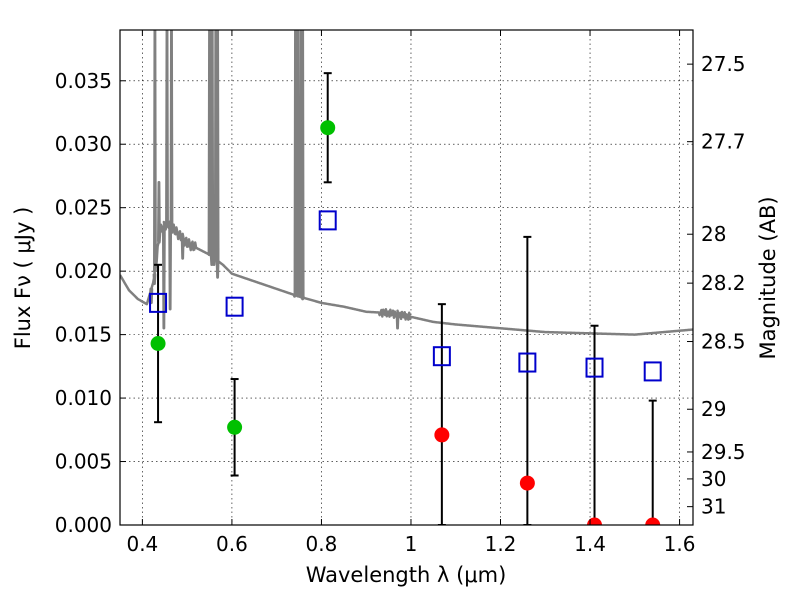 The width and height of the screenshot is (800, 600). Describe the element at coordinates (83, 398) in the screenshot. I see `y-tick-label: 0.010` at that location.